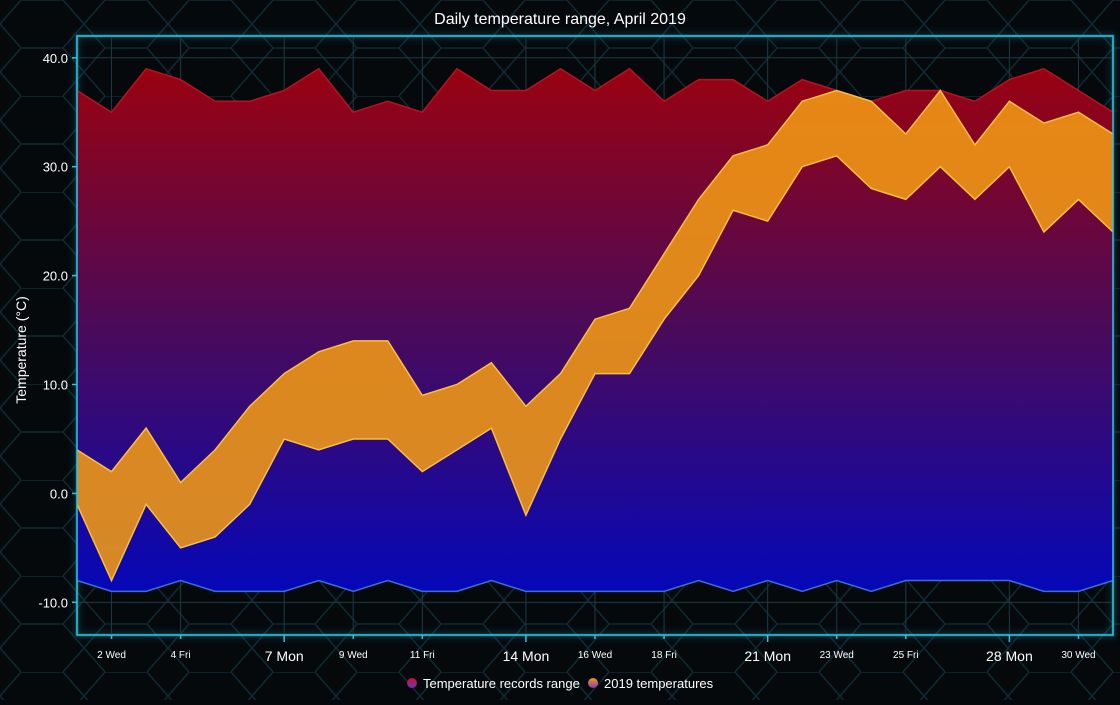 This screenshot has height=705, width=1120. I want to click on y-tick-label: -10.0, so click(53, 602).